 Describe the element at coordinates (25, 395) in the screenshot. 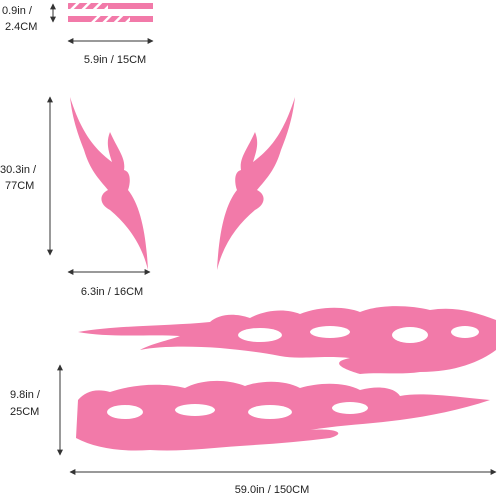

I see `dimension-label: 9.8in /` at that location.